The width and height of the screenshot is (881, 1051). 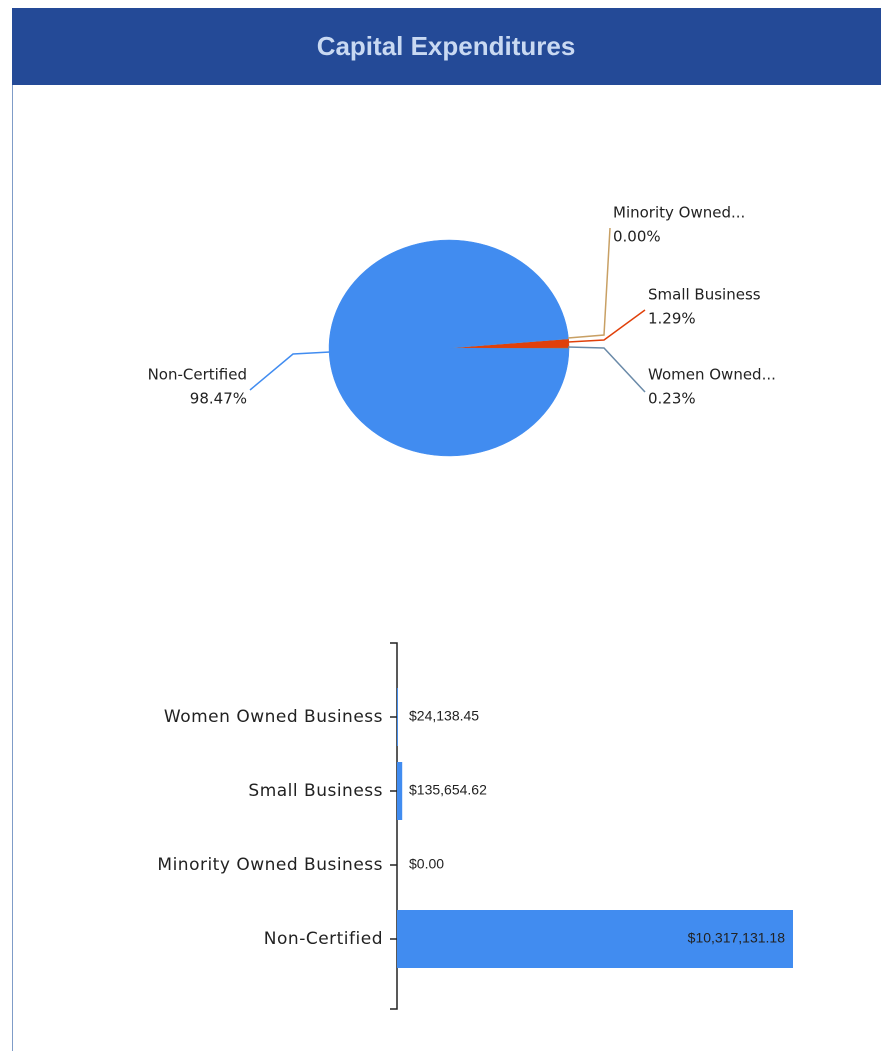 What do you see at coordinates (426, 864) in the screenshot?
I see `value-label: $0.00` at bounding box center [426, 864].